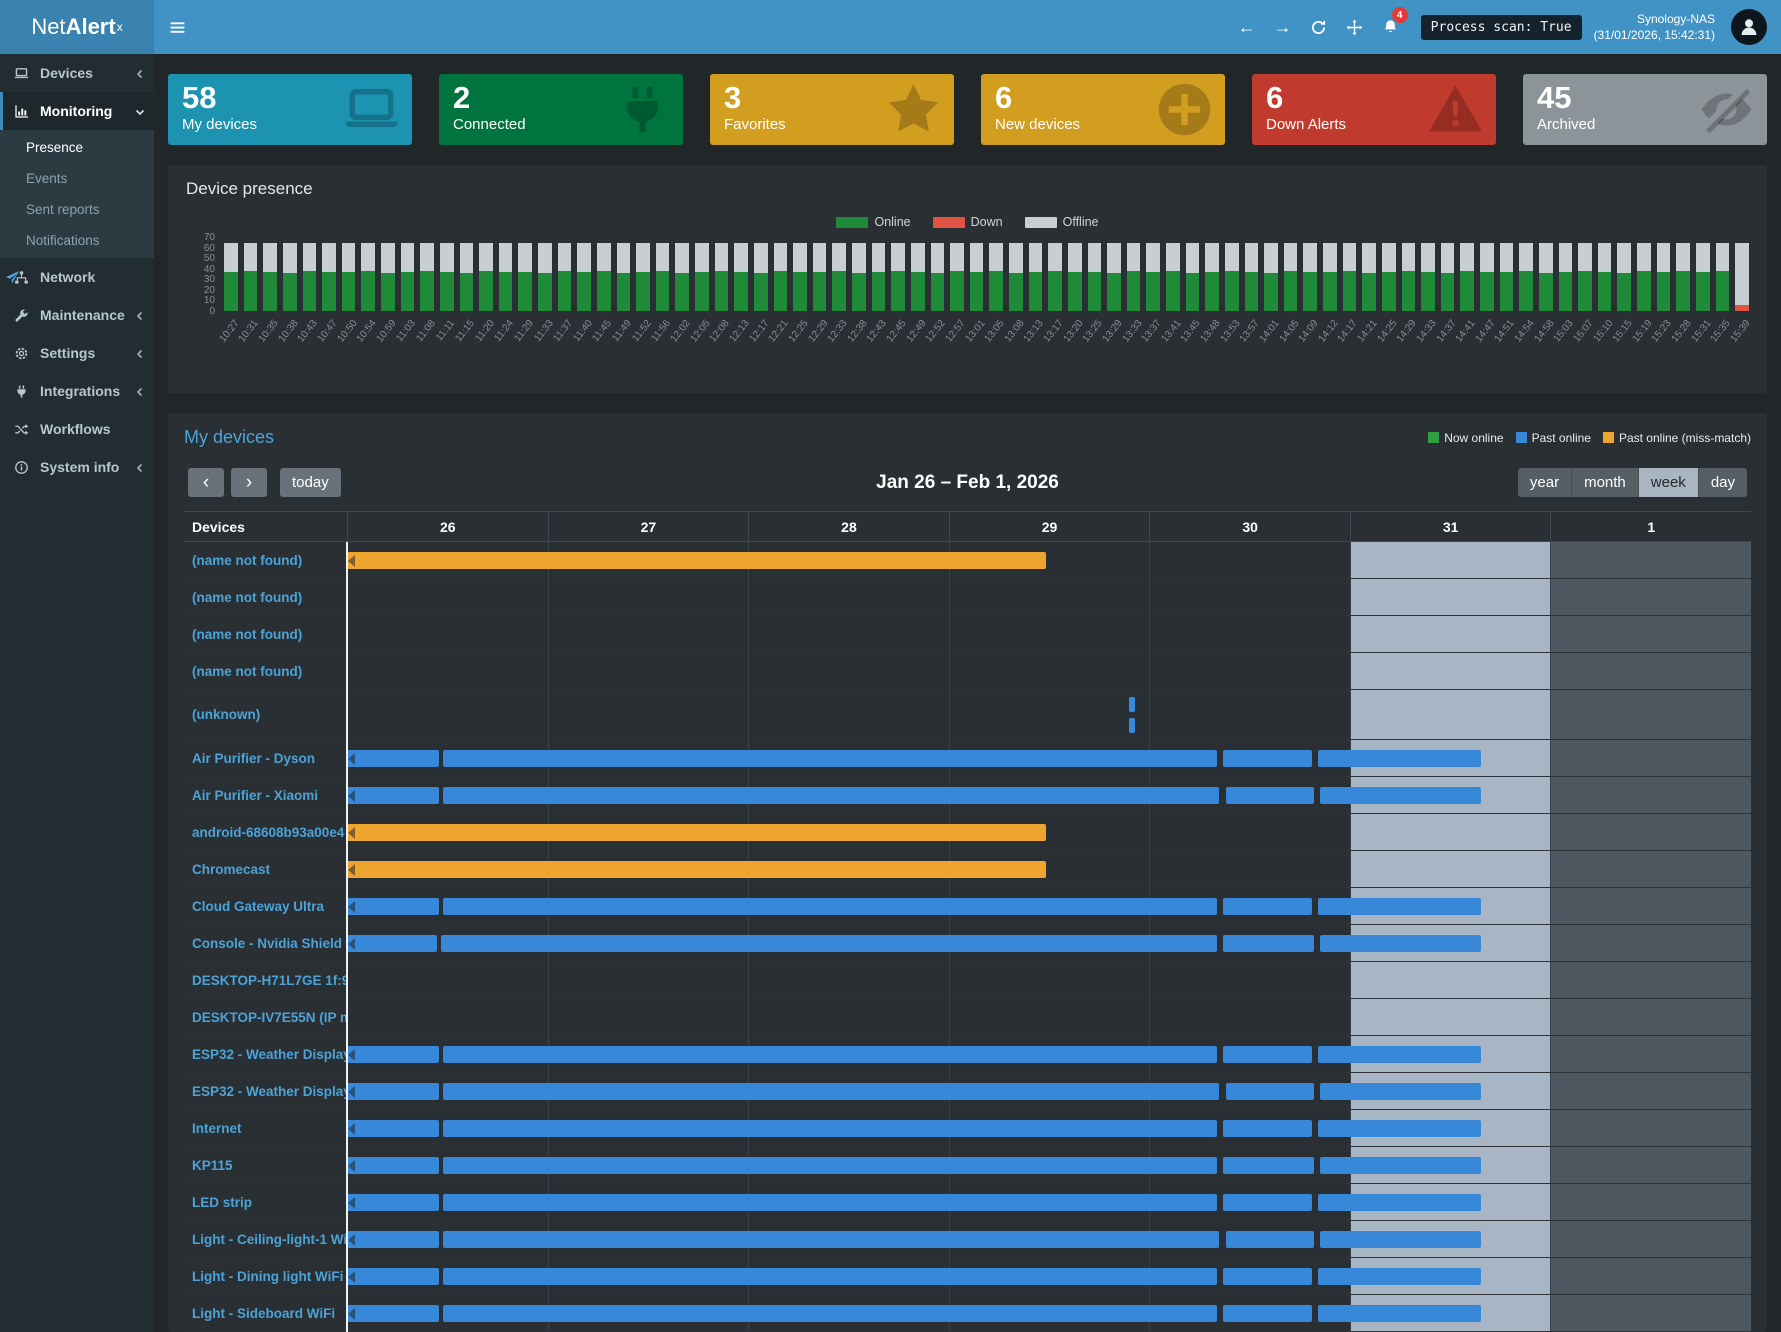  Describe the element at coordinates (269, 980) in the screenshot. I see `device-name: DESKTOP-H71L7GE 1f:99` at that location.